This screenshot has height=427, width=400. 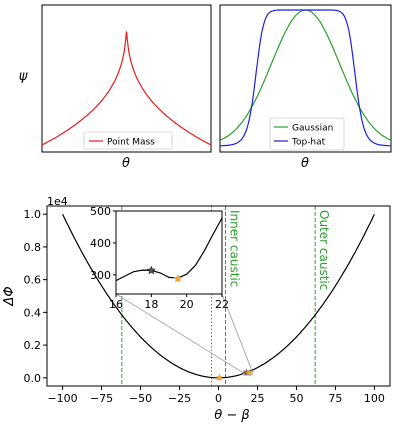 What do you see at coordinates (116, 304) in the screenshot?
I see `inset-x-tick-label-0: 16` at bounding box center [116, 304].